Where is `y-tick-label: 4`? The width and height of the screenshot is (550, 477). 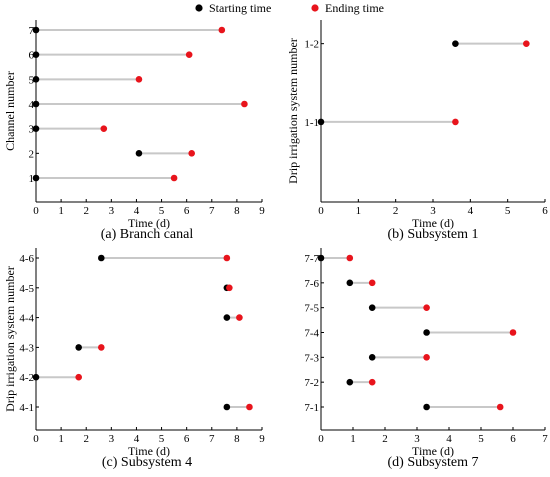 y-tick-label: 4 is located at coordinates (32, 105).